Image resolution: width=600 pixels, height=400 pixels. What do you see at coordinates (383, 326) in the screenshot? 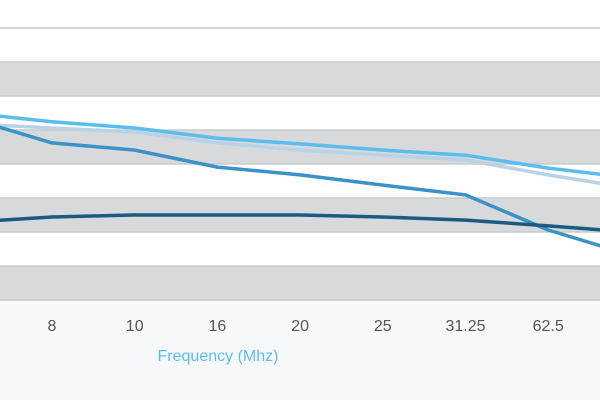
I see `x-tick-label: 25` at bounding box center [383, 326].